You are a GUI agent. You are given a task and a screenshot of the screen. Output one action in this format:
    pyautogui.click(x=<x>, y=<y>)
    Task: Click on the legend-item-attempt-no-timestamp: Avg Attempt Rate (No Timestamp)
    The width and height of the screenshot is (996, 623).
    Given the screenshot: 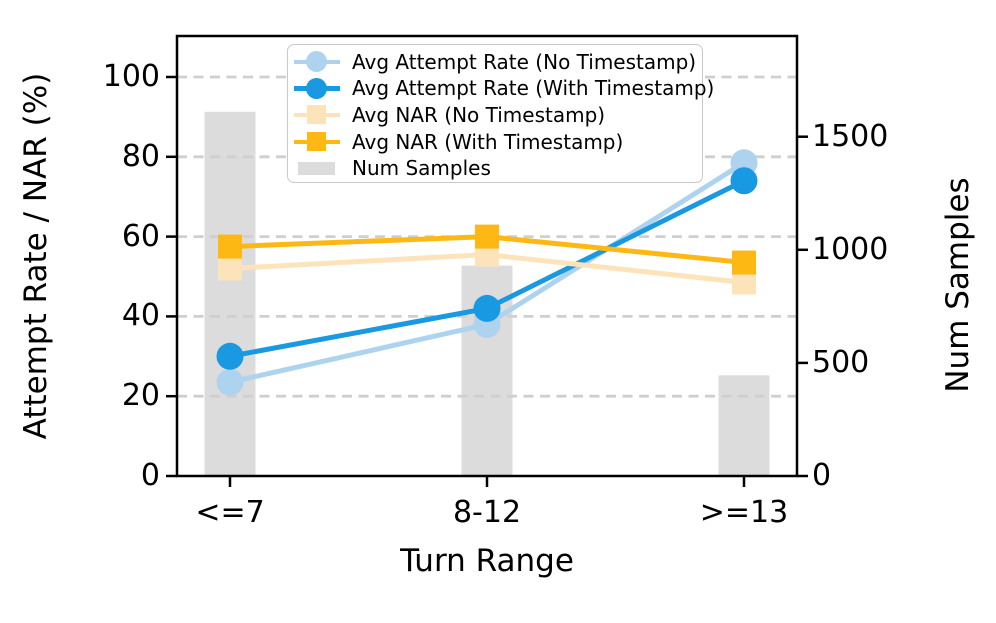 What is the action you would take?
    pyautogui.click(x=498, y=62)
    